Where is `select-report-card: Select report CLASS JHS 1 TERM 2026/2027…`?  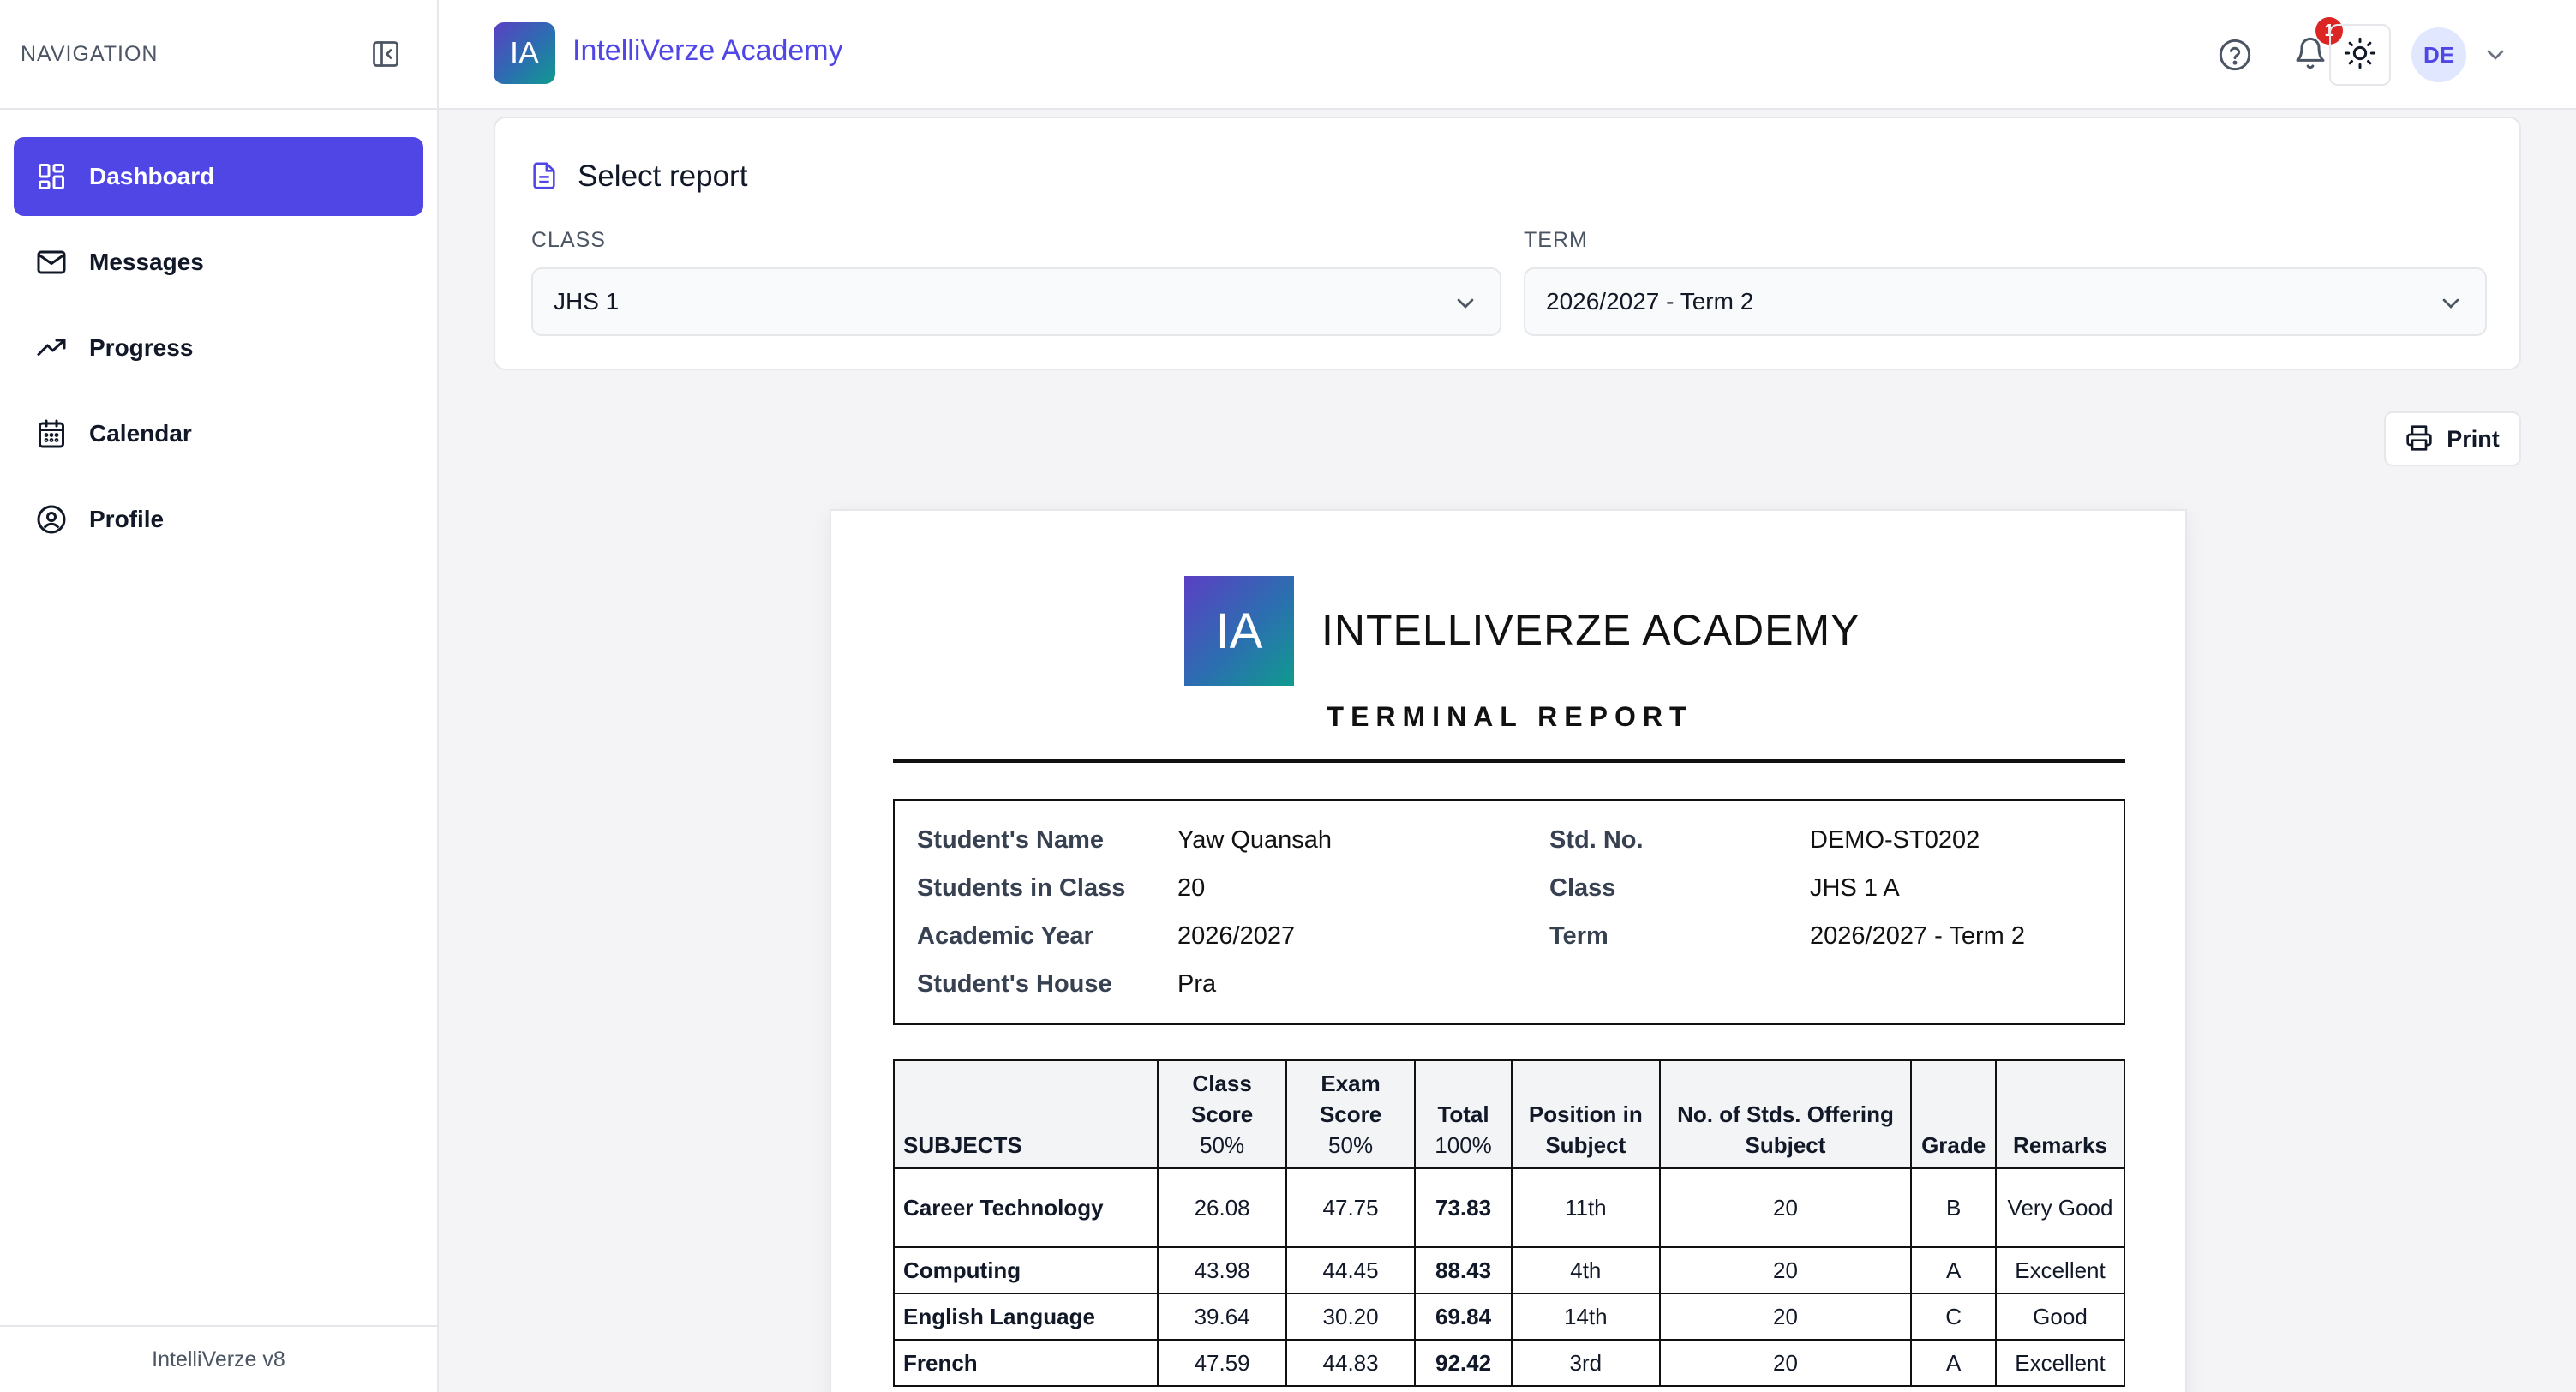
select-report-card: Select report CLASS JHS 1 TERM 2026/2027… is located at coordinates (1507, 244).